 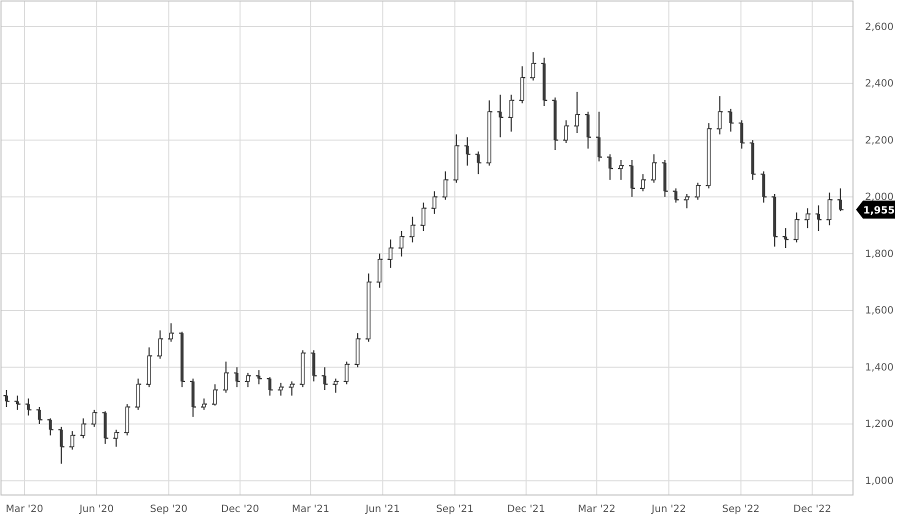 I want to click on x-tick-label: Jun '20, so click(x=96, y=510).